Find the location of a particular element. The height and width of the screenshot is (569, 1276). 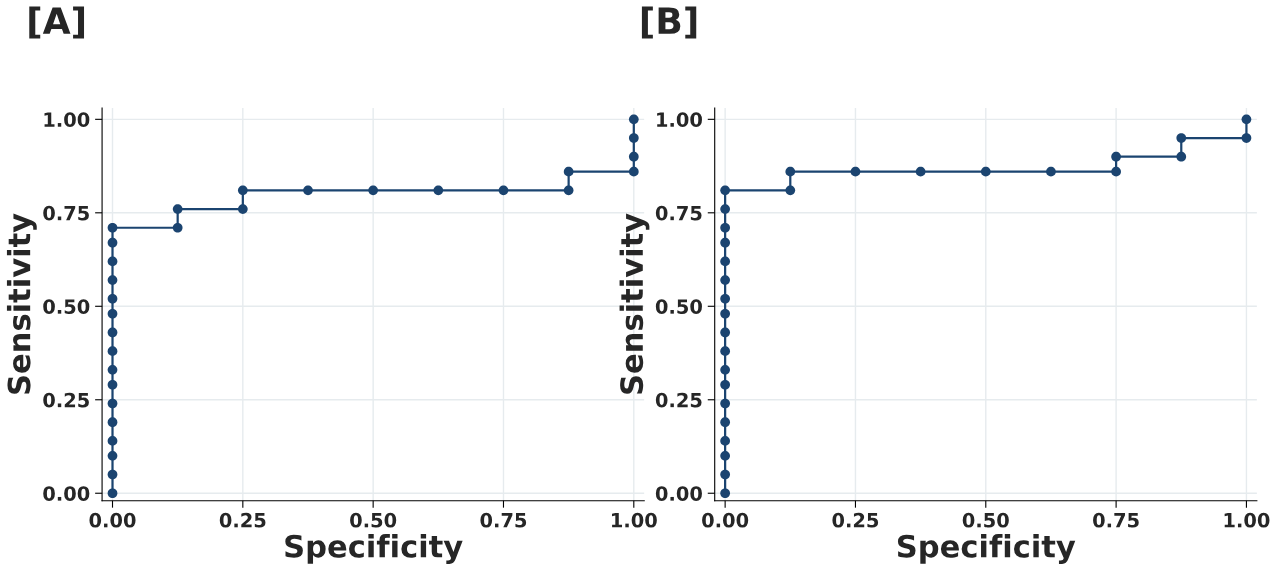

chart-title: [B] is located at coordinates (669, 22).